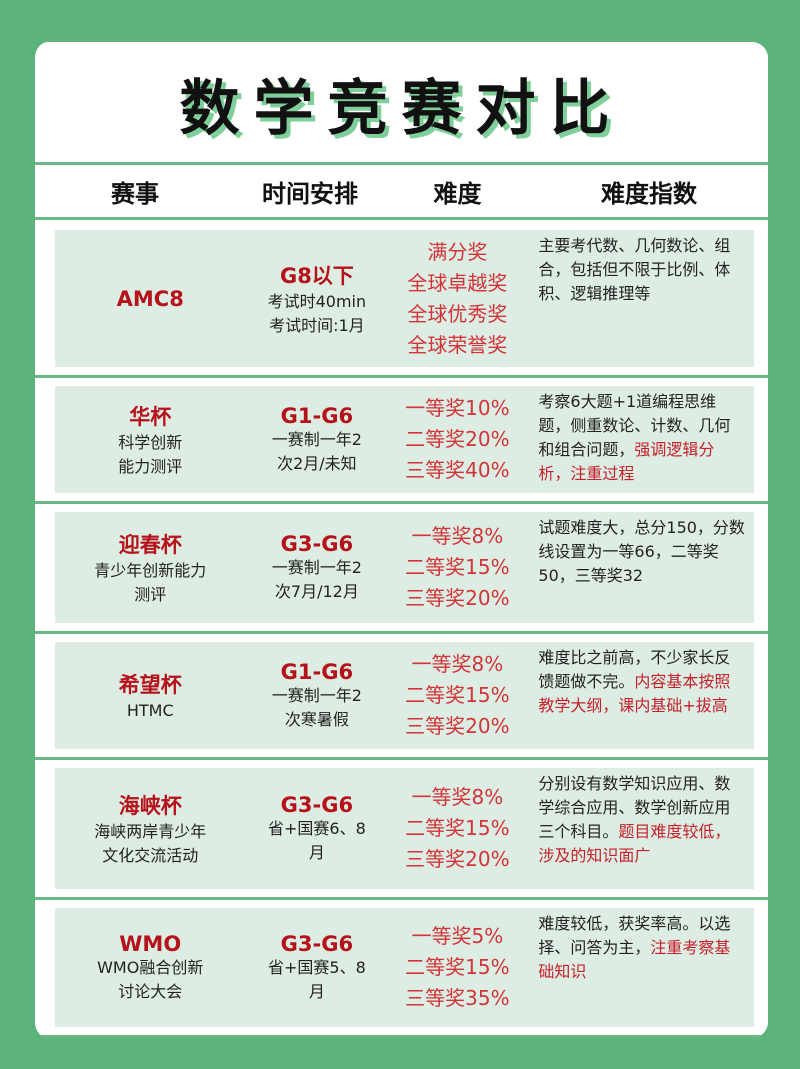  I want to click on awards-cell: 一等奖5% 二等奖15% 三等奖35%, so click(457, 967).